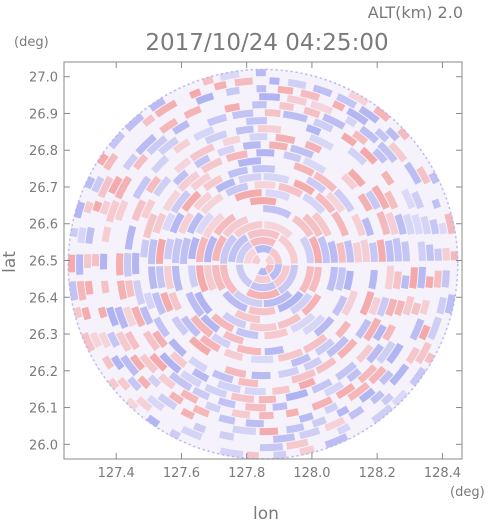 This screenshot has height=521, width=491. Describe the element at coordinates (43, 262) in the screenshot. I see `y-tick-label: 26.5` at that location.